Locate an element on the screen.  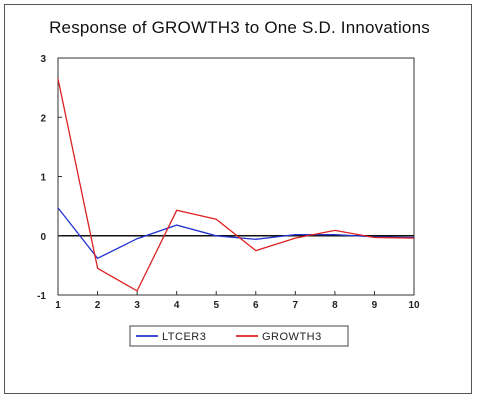
x-tick-label: 4 is located at coordinates (177, 305).